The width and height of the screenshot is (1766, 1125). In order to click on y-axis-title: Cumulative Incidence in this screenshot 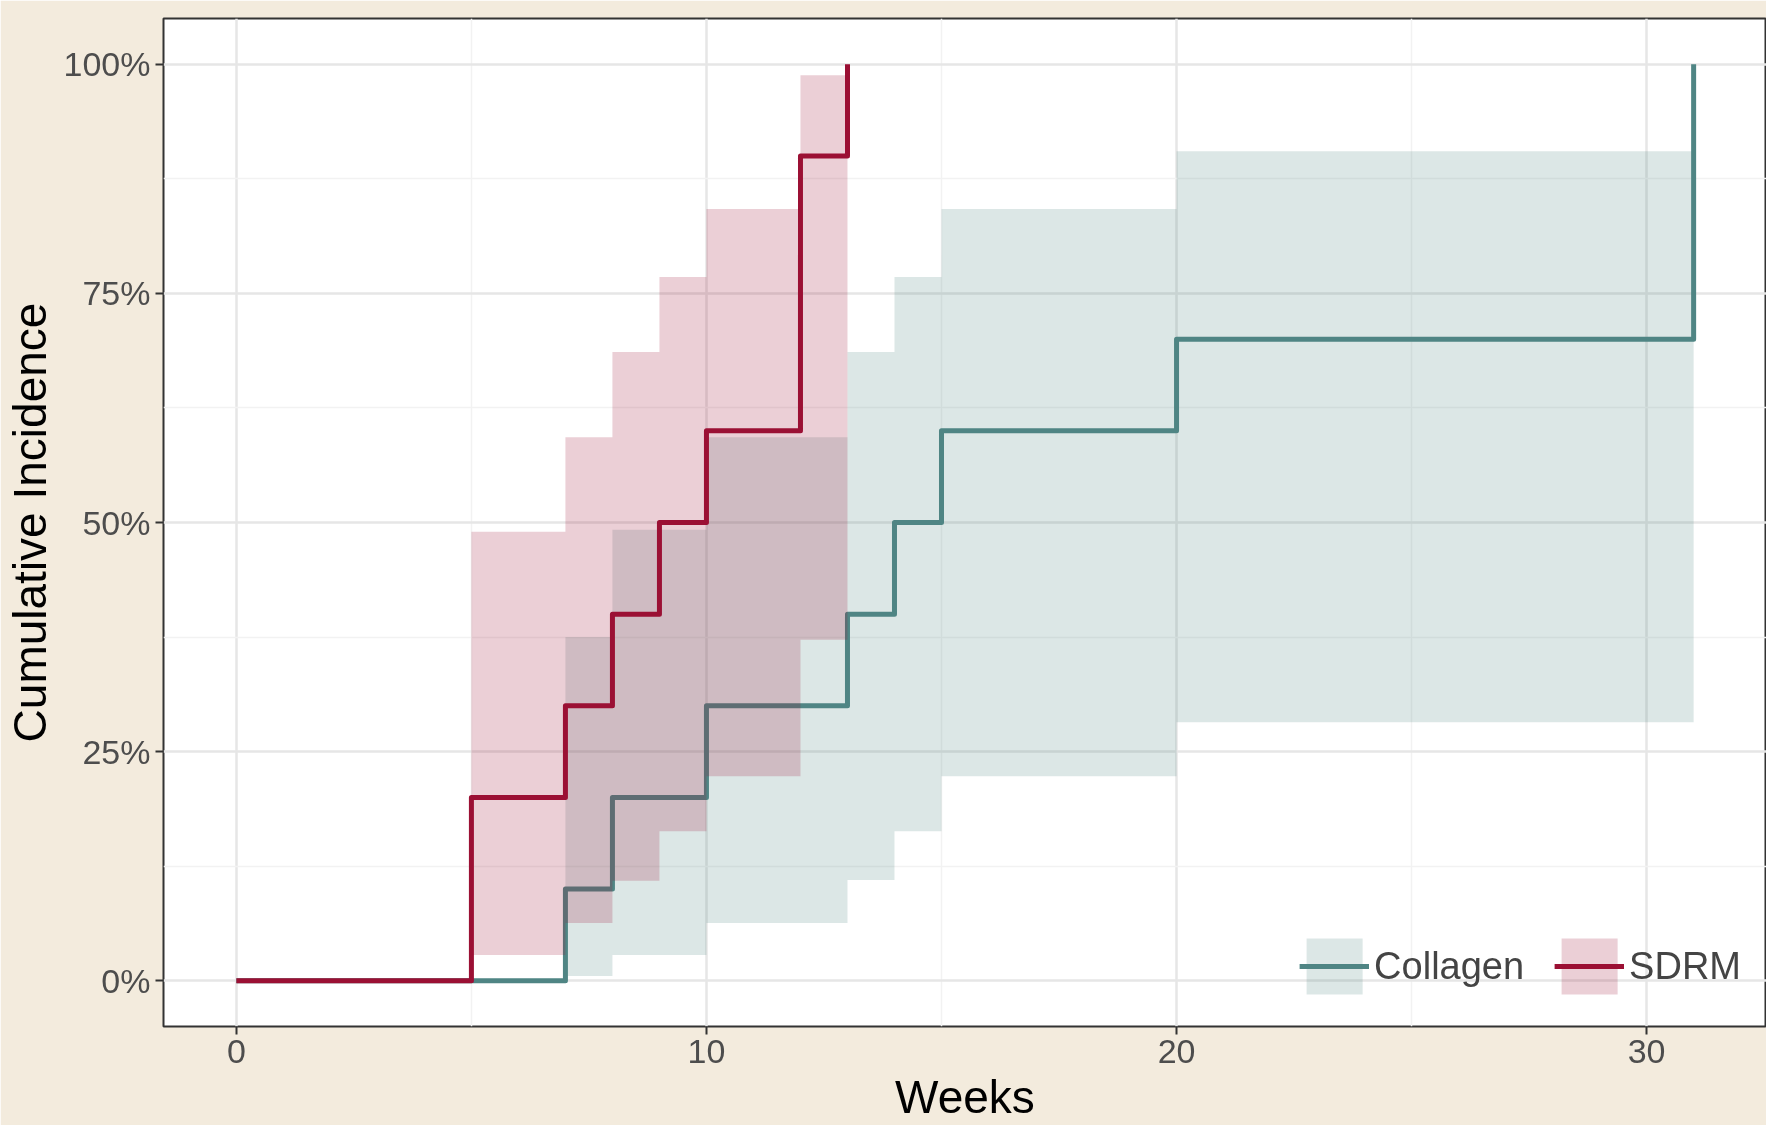, I will do `click(29, 522)`.